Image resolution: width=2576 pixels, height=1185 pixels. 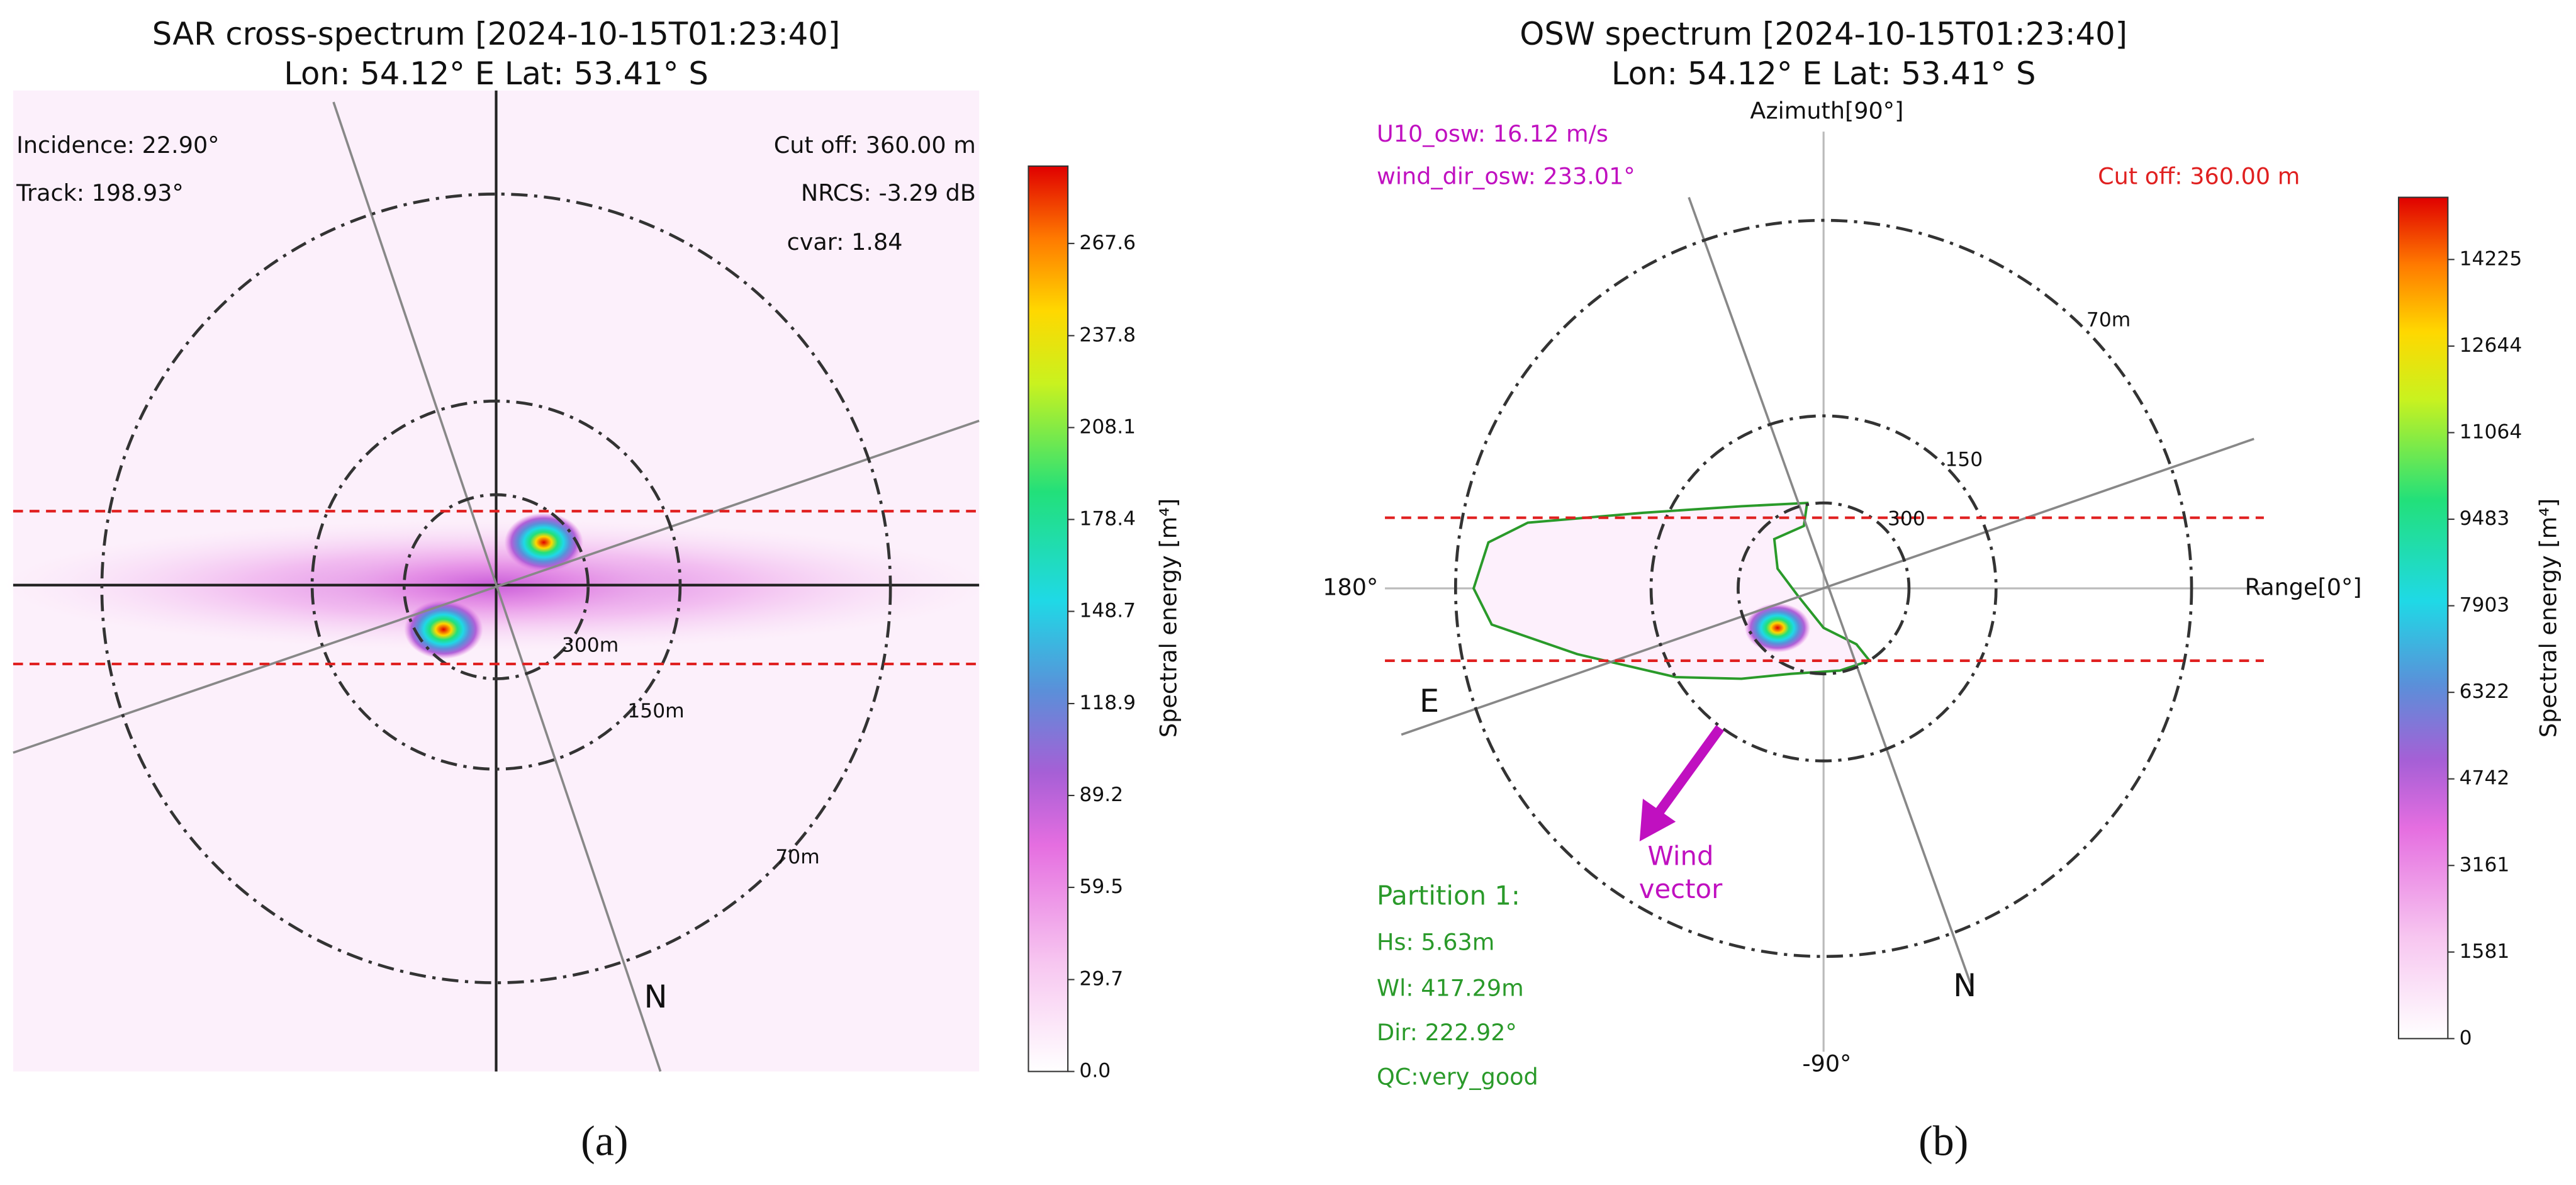 I want to click on title: OSW spectrum [2024-10-15T01:23:40], so click(x=1823, y=34).